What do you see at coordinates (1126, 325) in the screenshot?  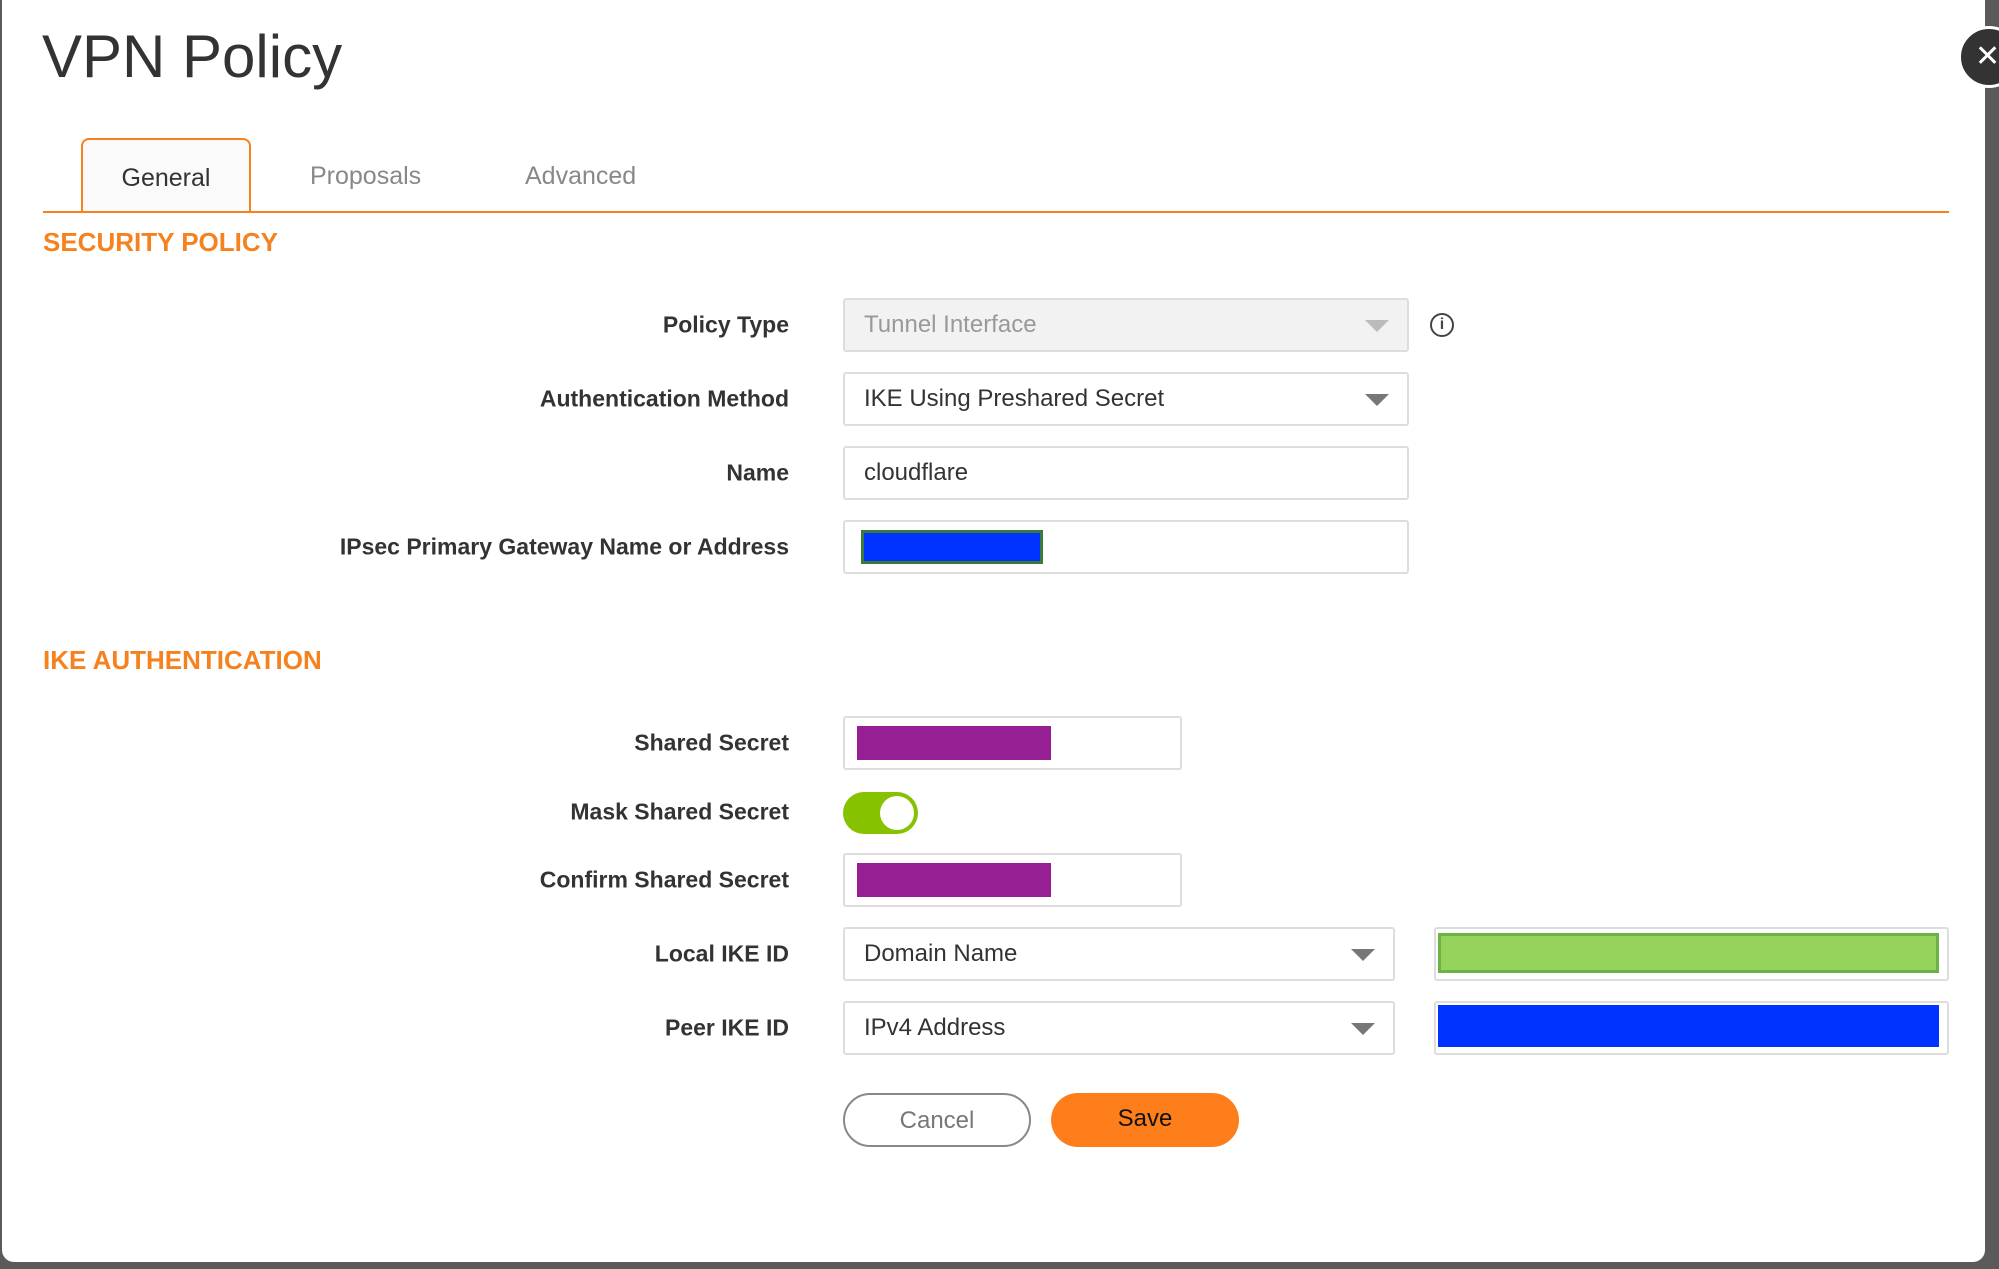 I see `policy-type-select: Tunnel Interface` at bounding box center [1126, 325].